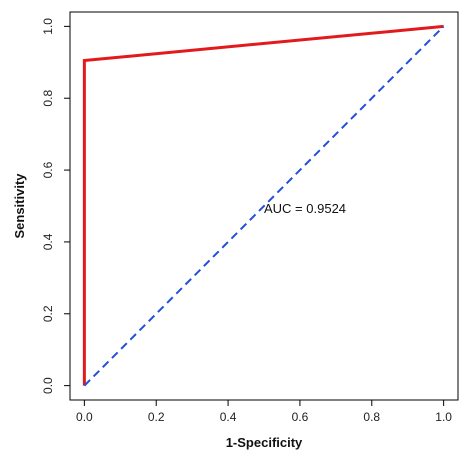  I want to click on y-axis: 0.0 0.2 0.4 0.6 0.8 1.0, so click(56, 206).